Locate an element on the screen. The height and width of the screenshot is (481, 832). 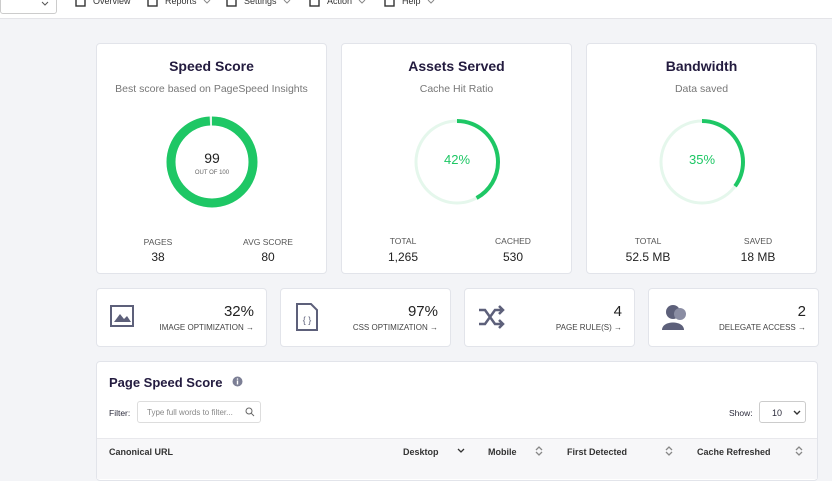
tile-link: CSS OPTIMIZATION → is located at coordinates (395, 327).